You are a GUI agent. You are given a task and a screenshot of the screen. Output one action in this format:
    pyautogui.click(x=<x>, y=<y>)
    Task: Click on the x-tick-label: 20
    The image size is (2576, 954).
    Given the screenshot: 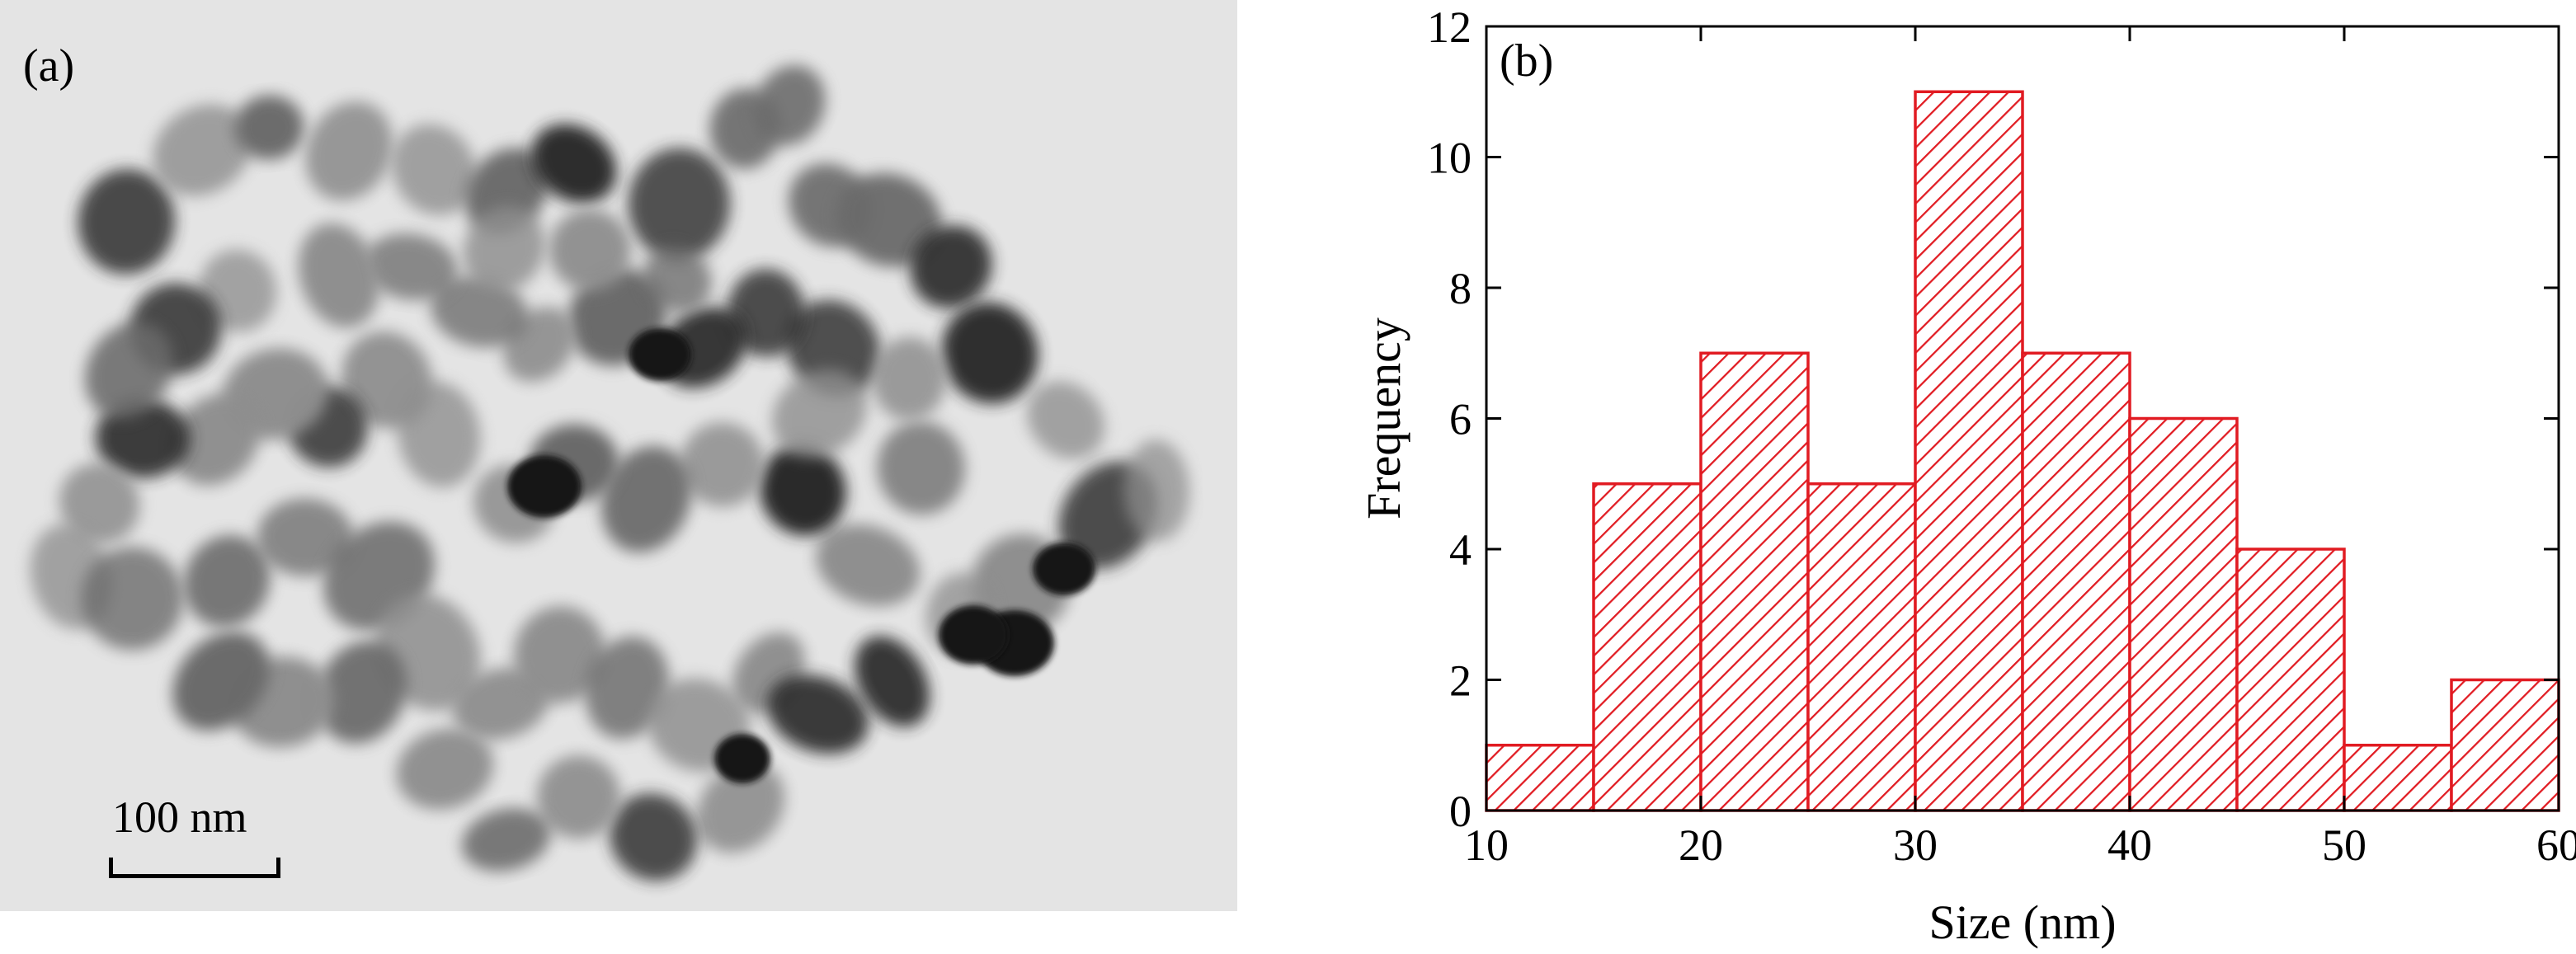 What is the action you would take?
    pyautogui.click(x=1701, y=845)
    